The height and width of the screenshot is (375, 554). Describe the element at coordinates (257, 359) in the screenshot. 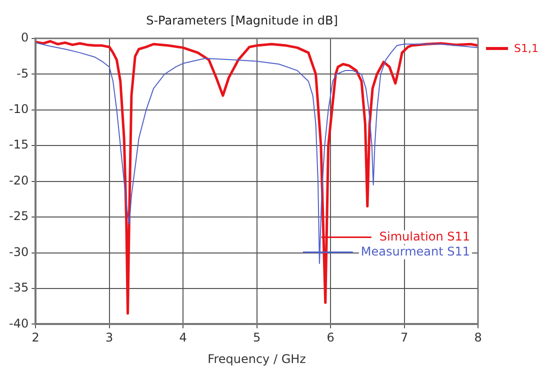

I see `x-axis-title: Frequency / GHz` at that location.